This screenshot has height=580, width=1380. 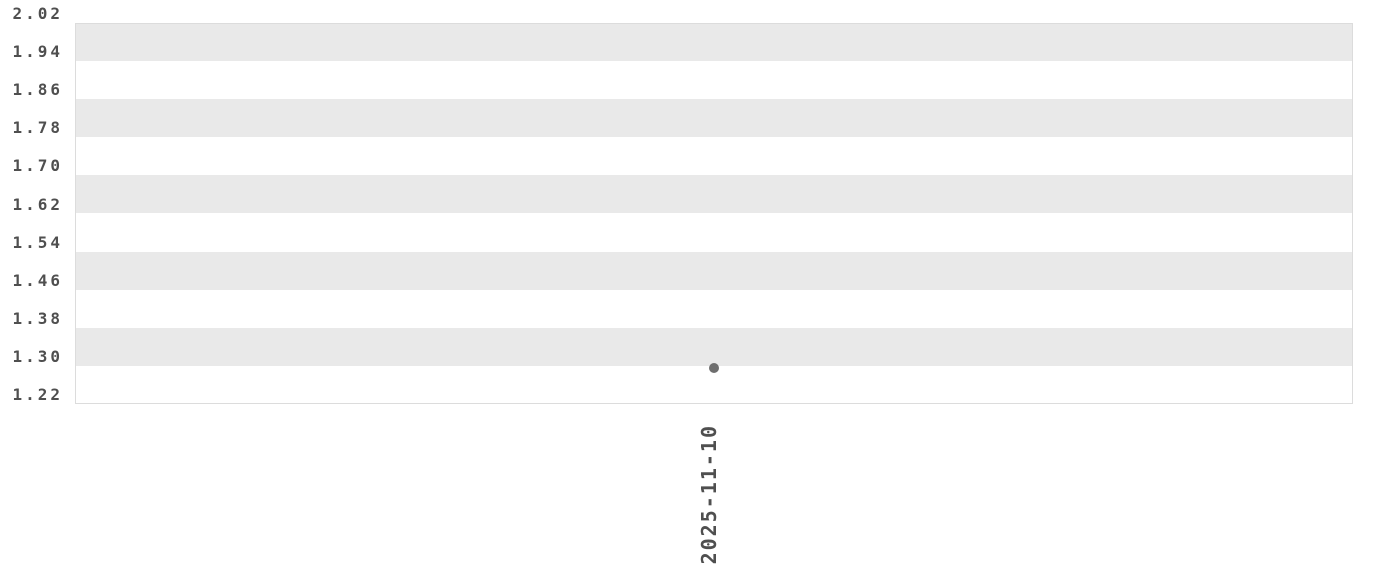 What do you see at coordinates (37, 318) in the screenshot?
I see `y-tick-label: 1.38` at bounding box center [37, 318].